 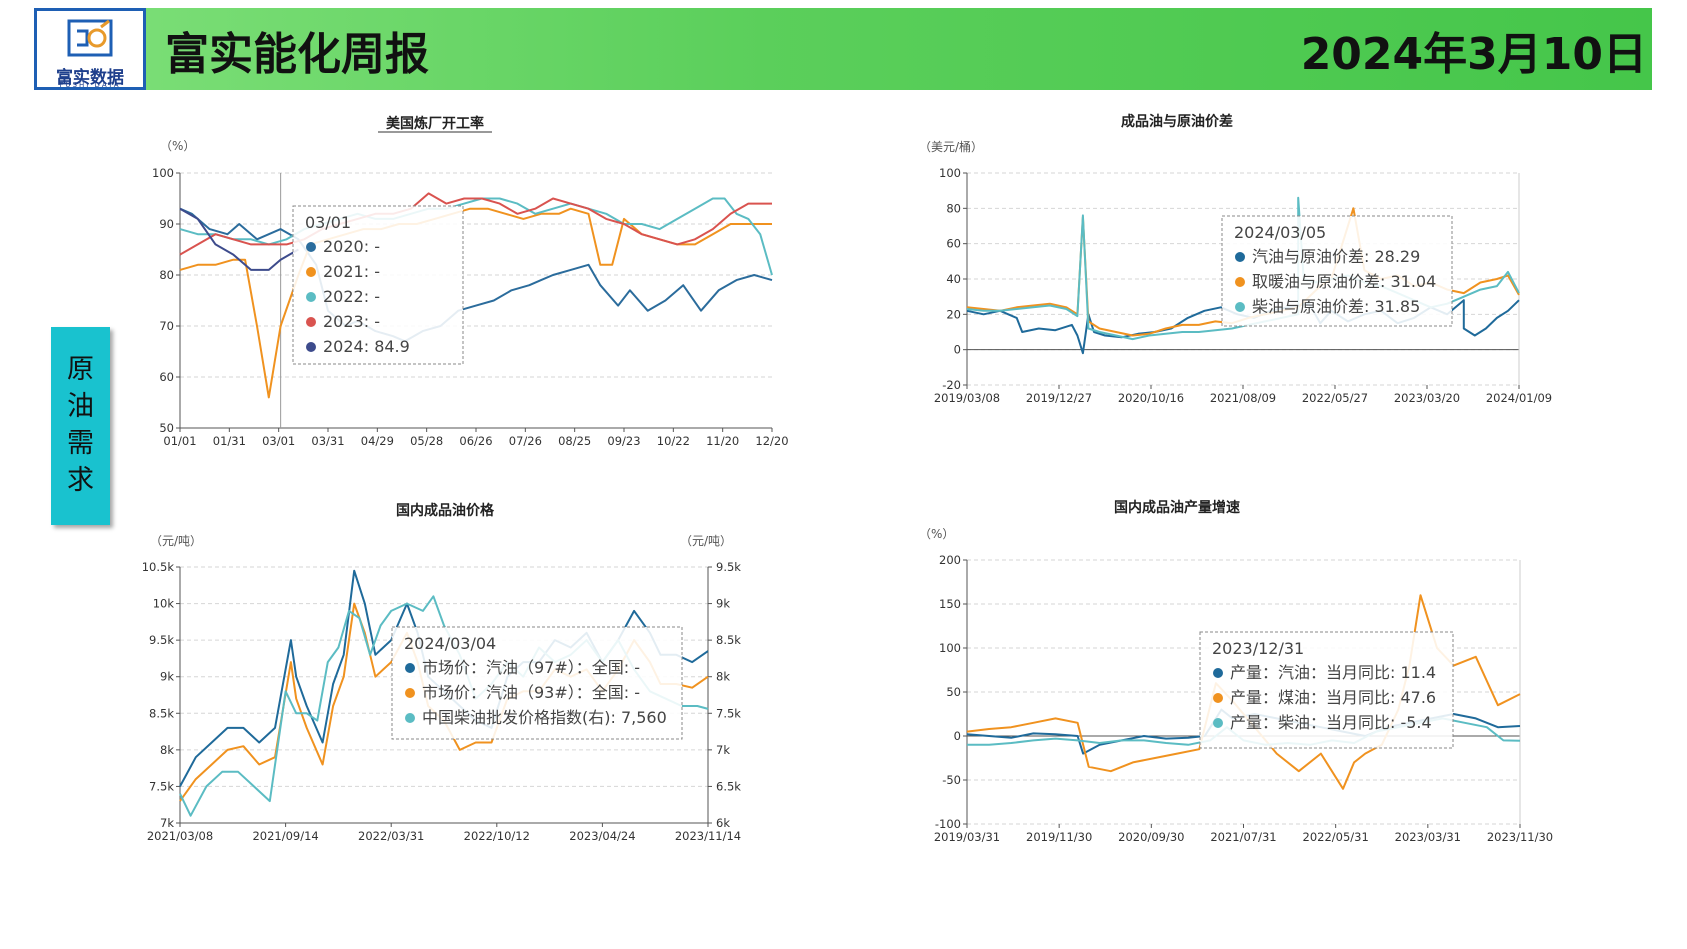 What do you see at coordinates (723, 750) in the screenshot?
I see `y-tick-label-right: 7k` at bounding box center [723, 750].